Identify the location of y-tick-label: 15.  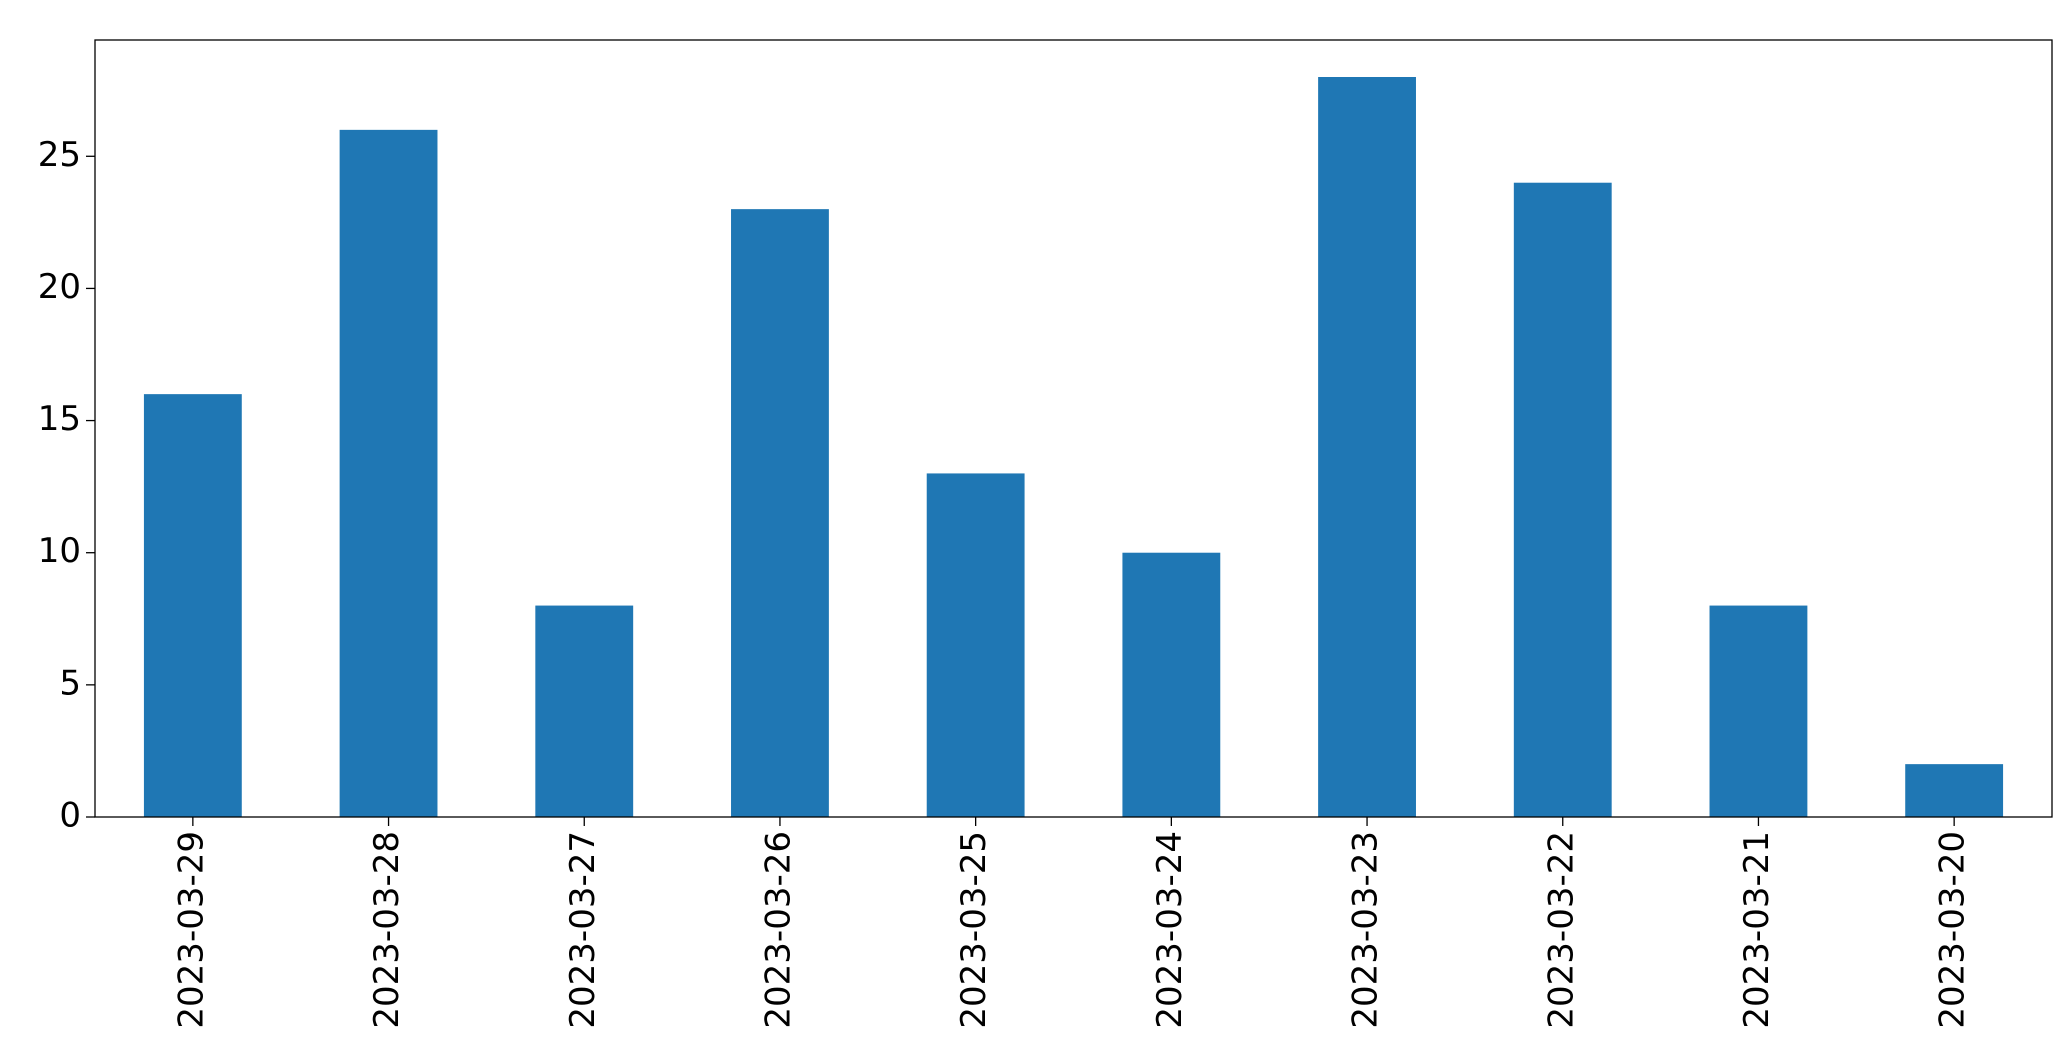
(59, 419).